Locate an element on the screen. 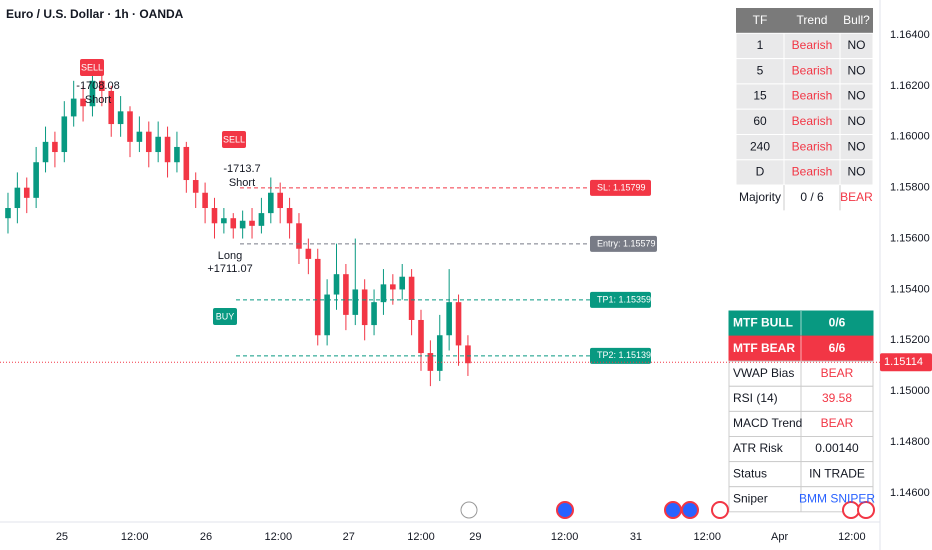  level-label: TP2: 1.15139 is located at coordinates (624, 355).